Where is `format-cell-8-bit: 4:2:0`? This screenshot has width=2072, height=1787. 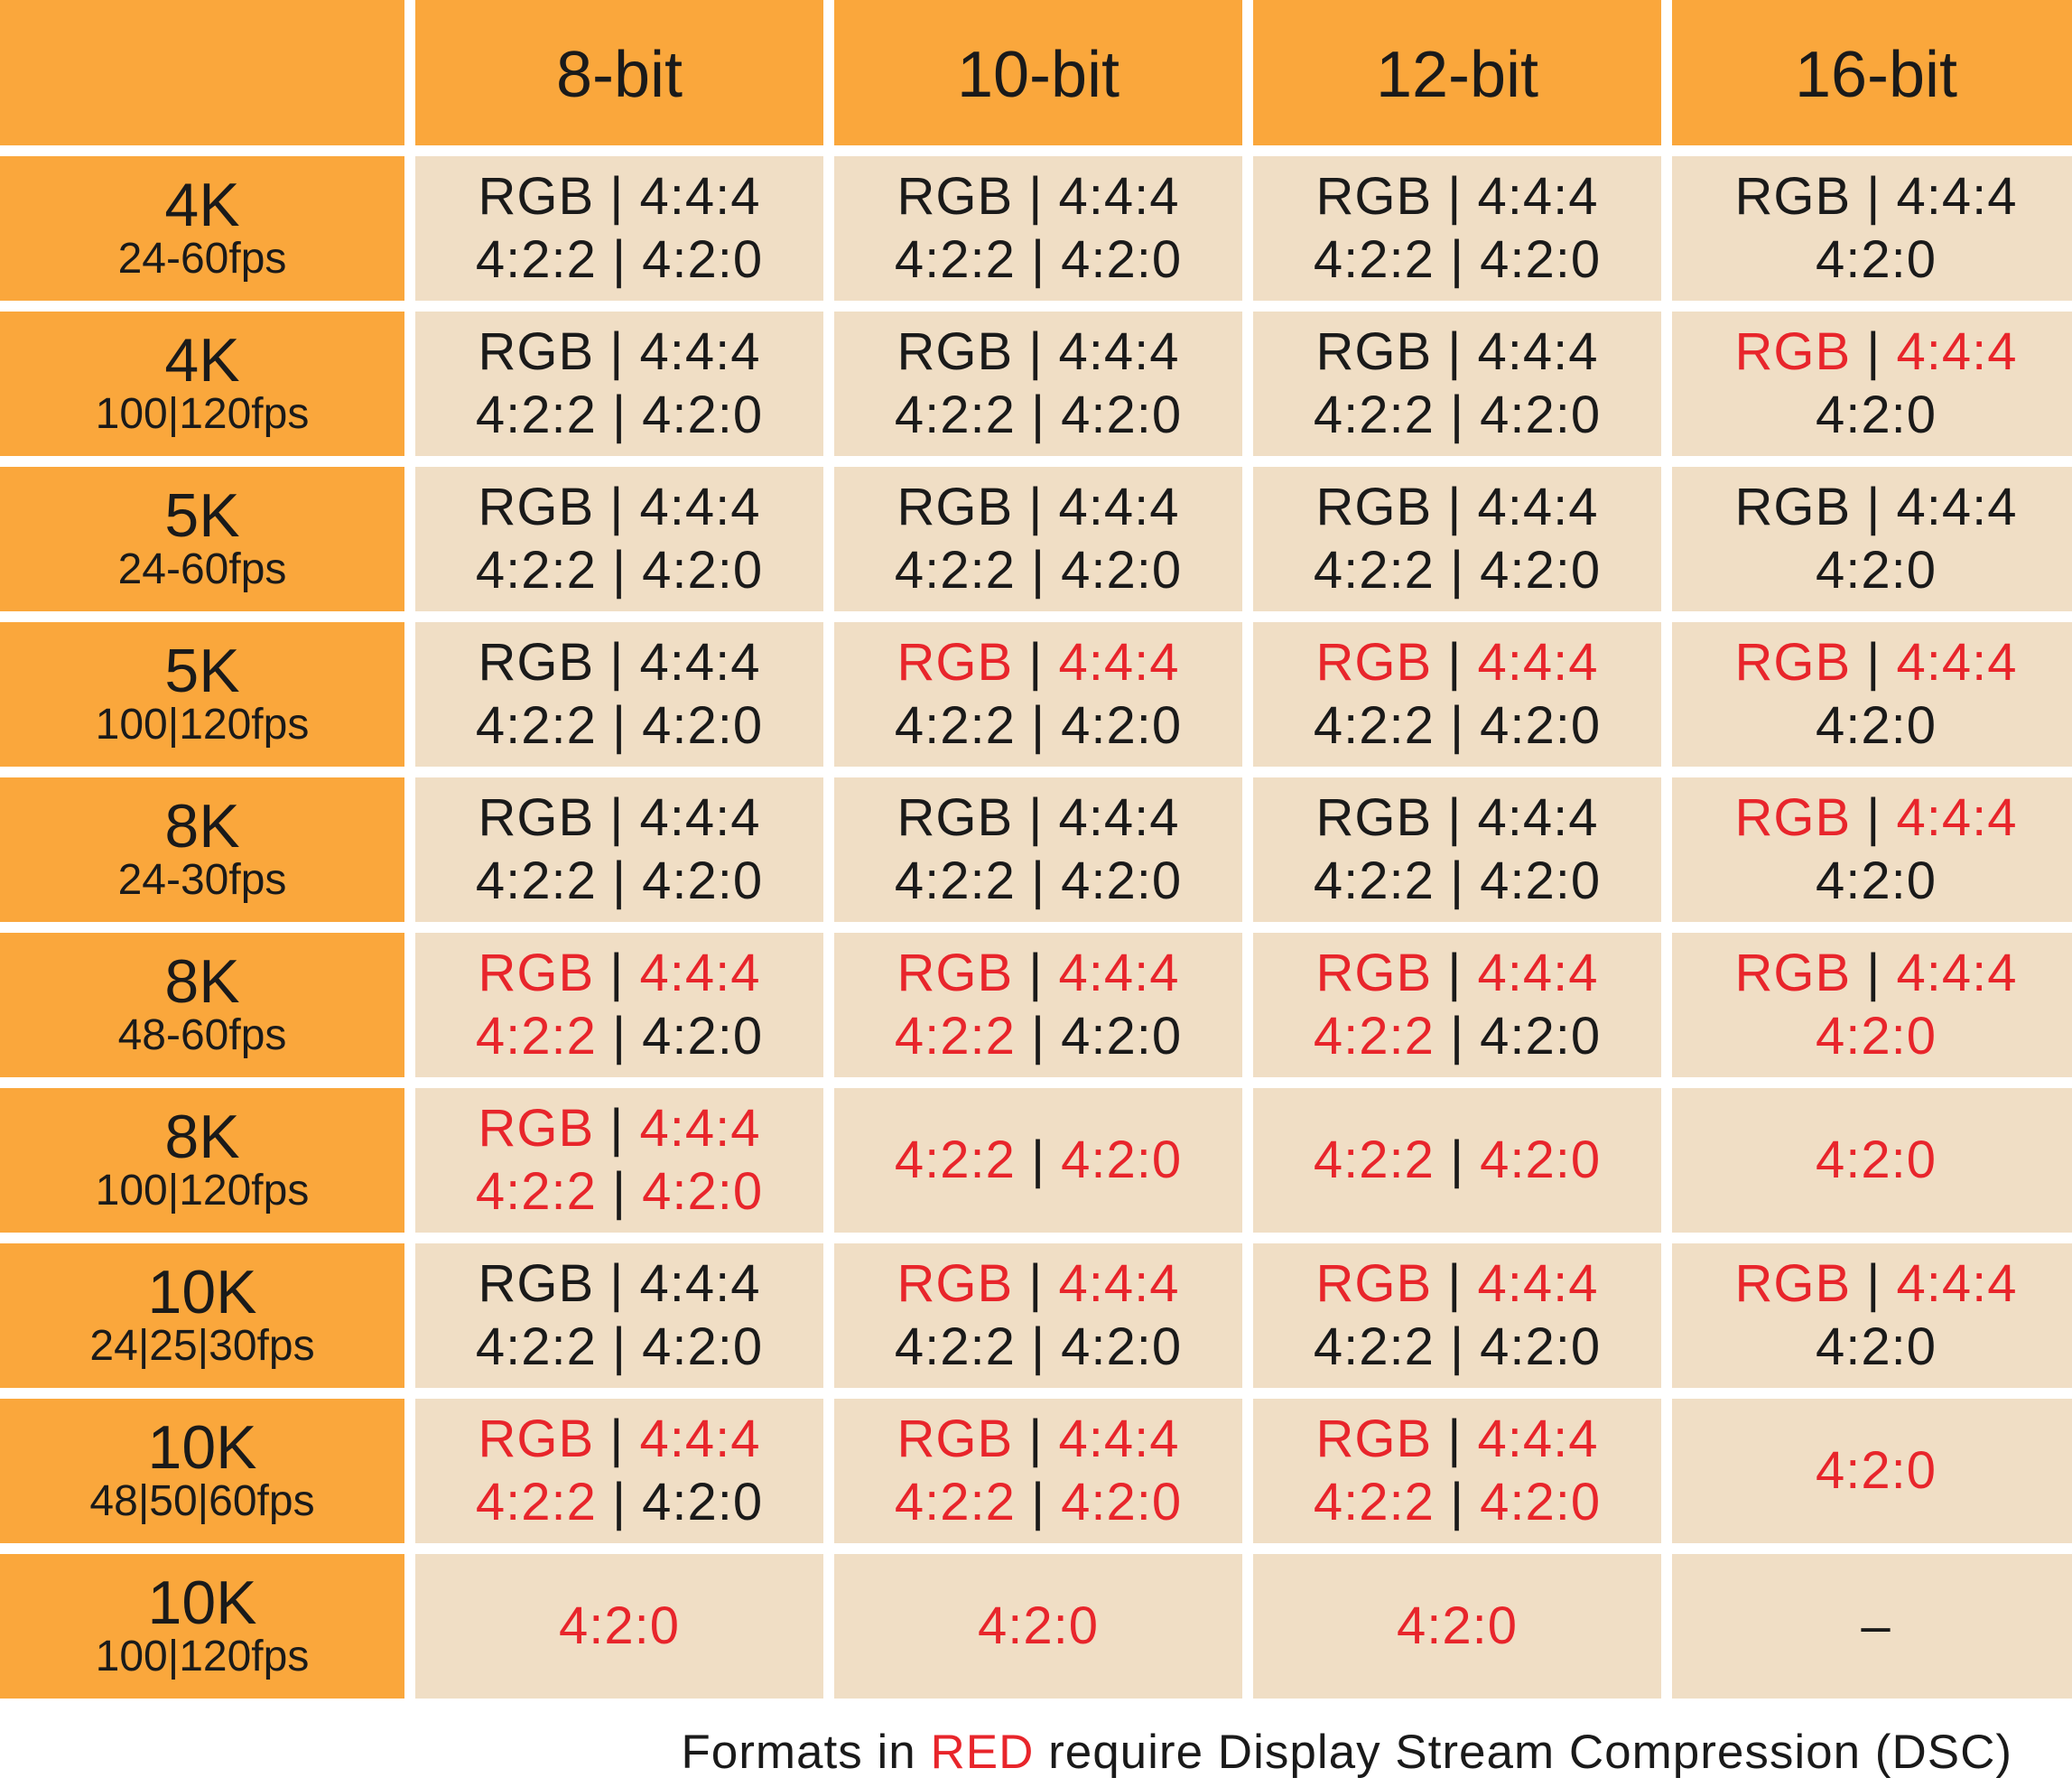 format-cell-8-bit: 4:2:0 is located at coordinates (619, 1626).